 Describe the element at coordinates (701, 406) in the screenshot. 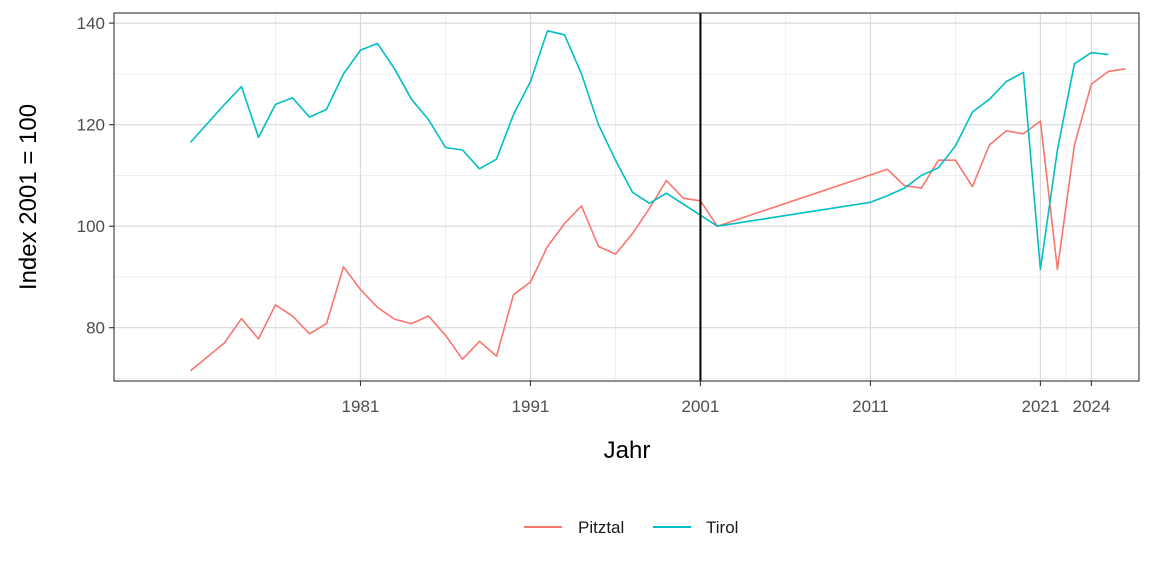

I see `x-tick-label: 2001` at that location.